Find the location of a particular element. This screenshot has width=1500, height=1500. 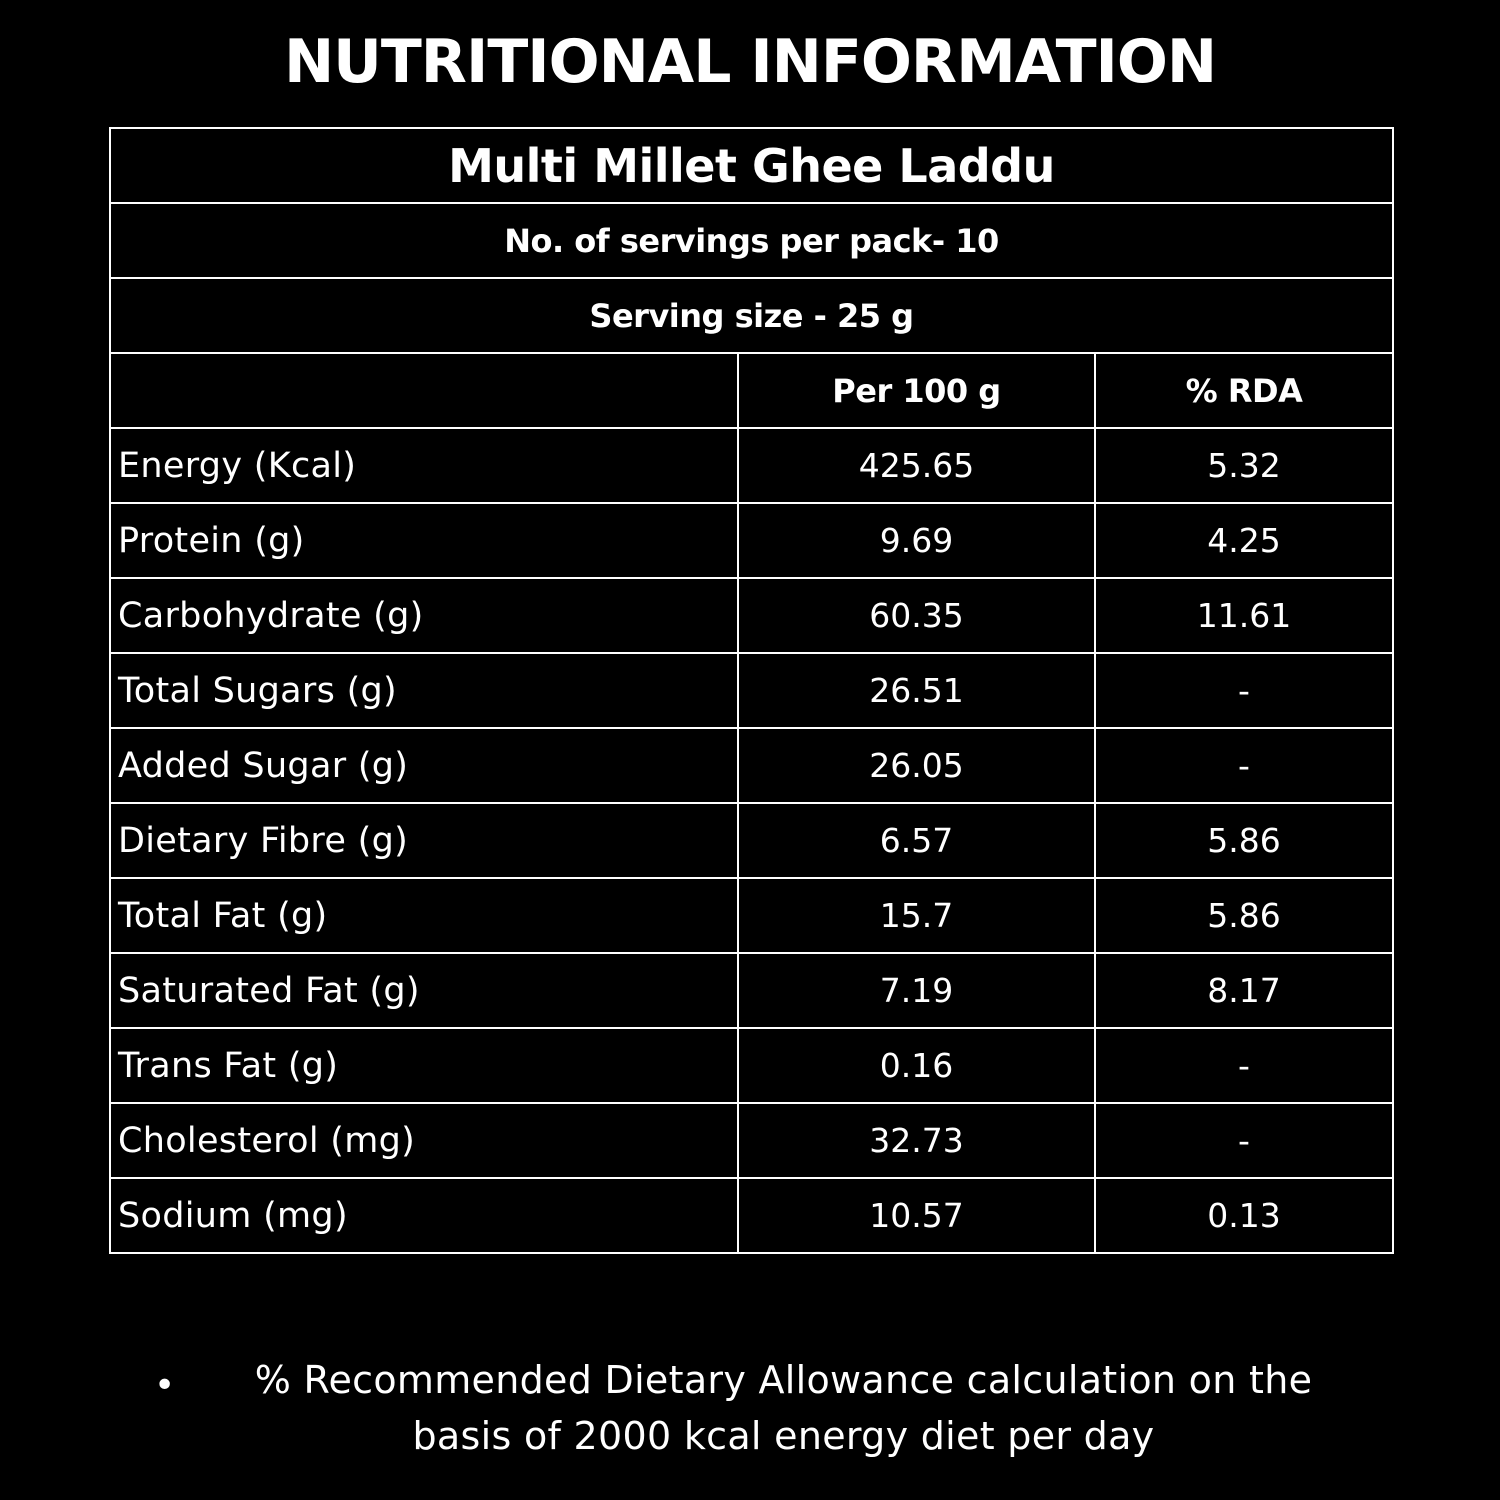

nutrient-name: Total Fat (g) is located at coordinates (424, 915).